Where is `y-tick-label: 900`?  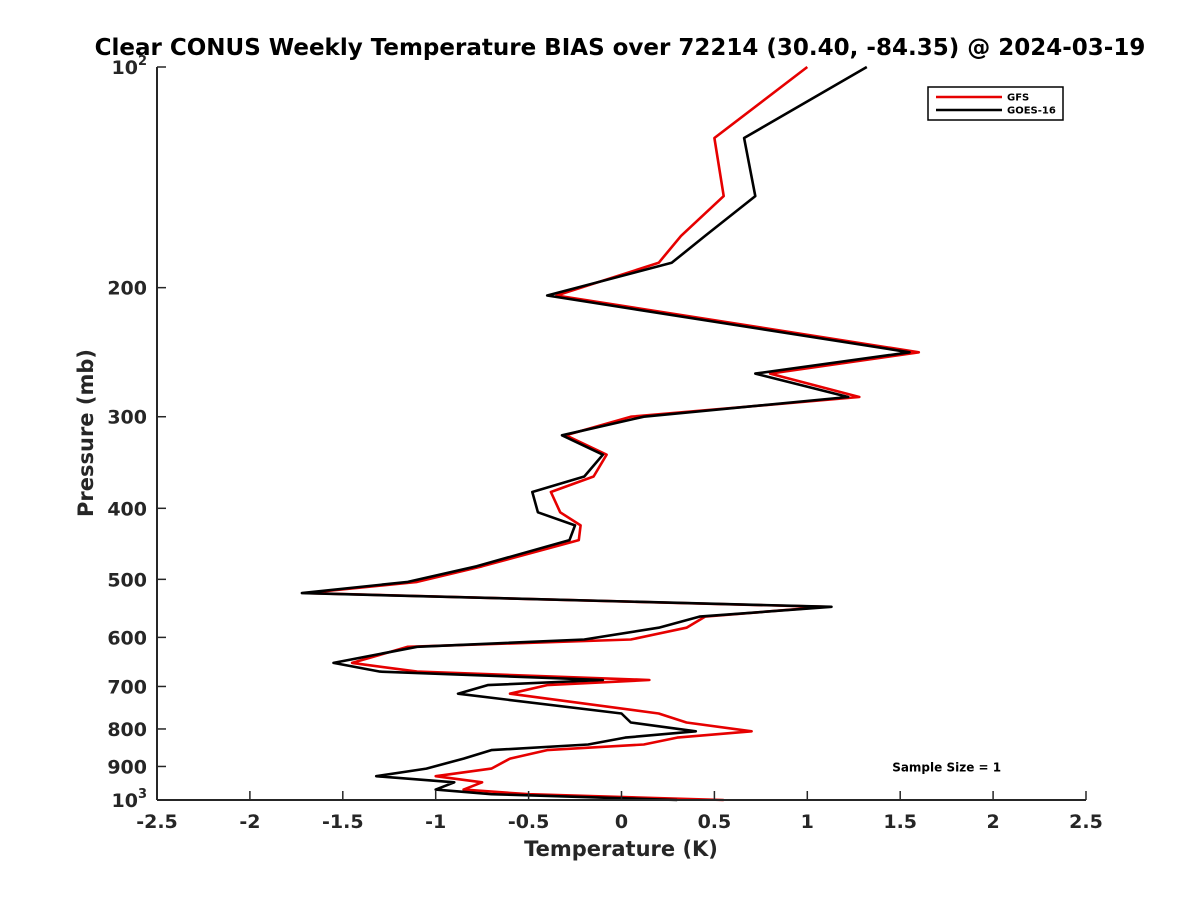
y-tick-label: 900 is located at coordinates (127, 767).